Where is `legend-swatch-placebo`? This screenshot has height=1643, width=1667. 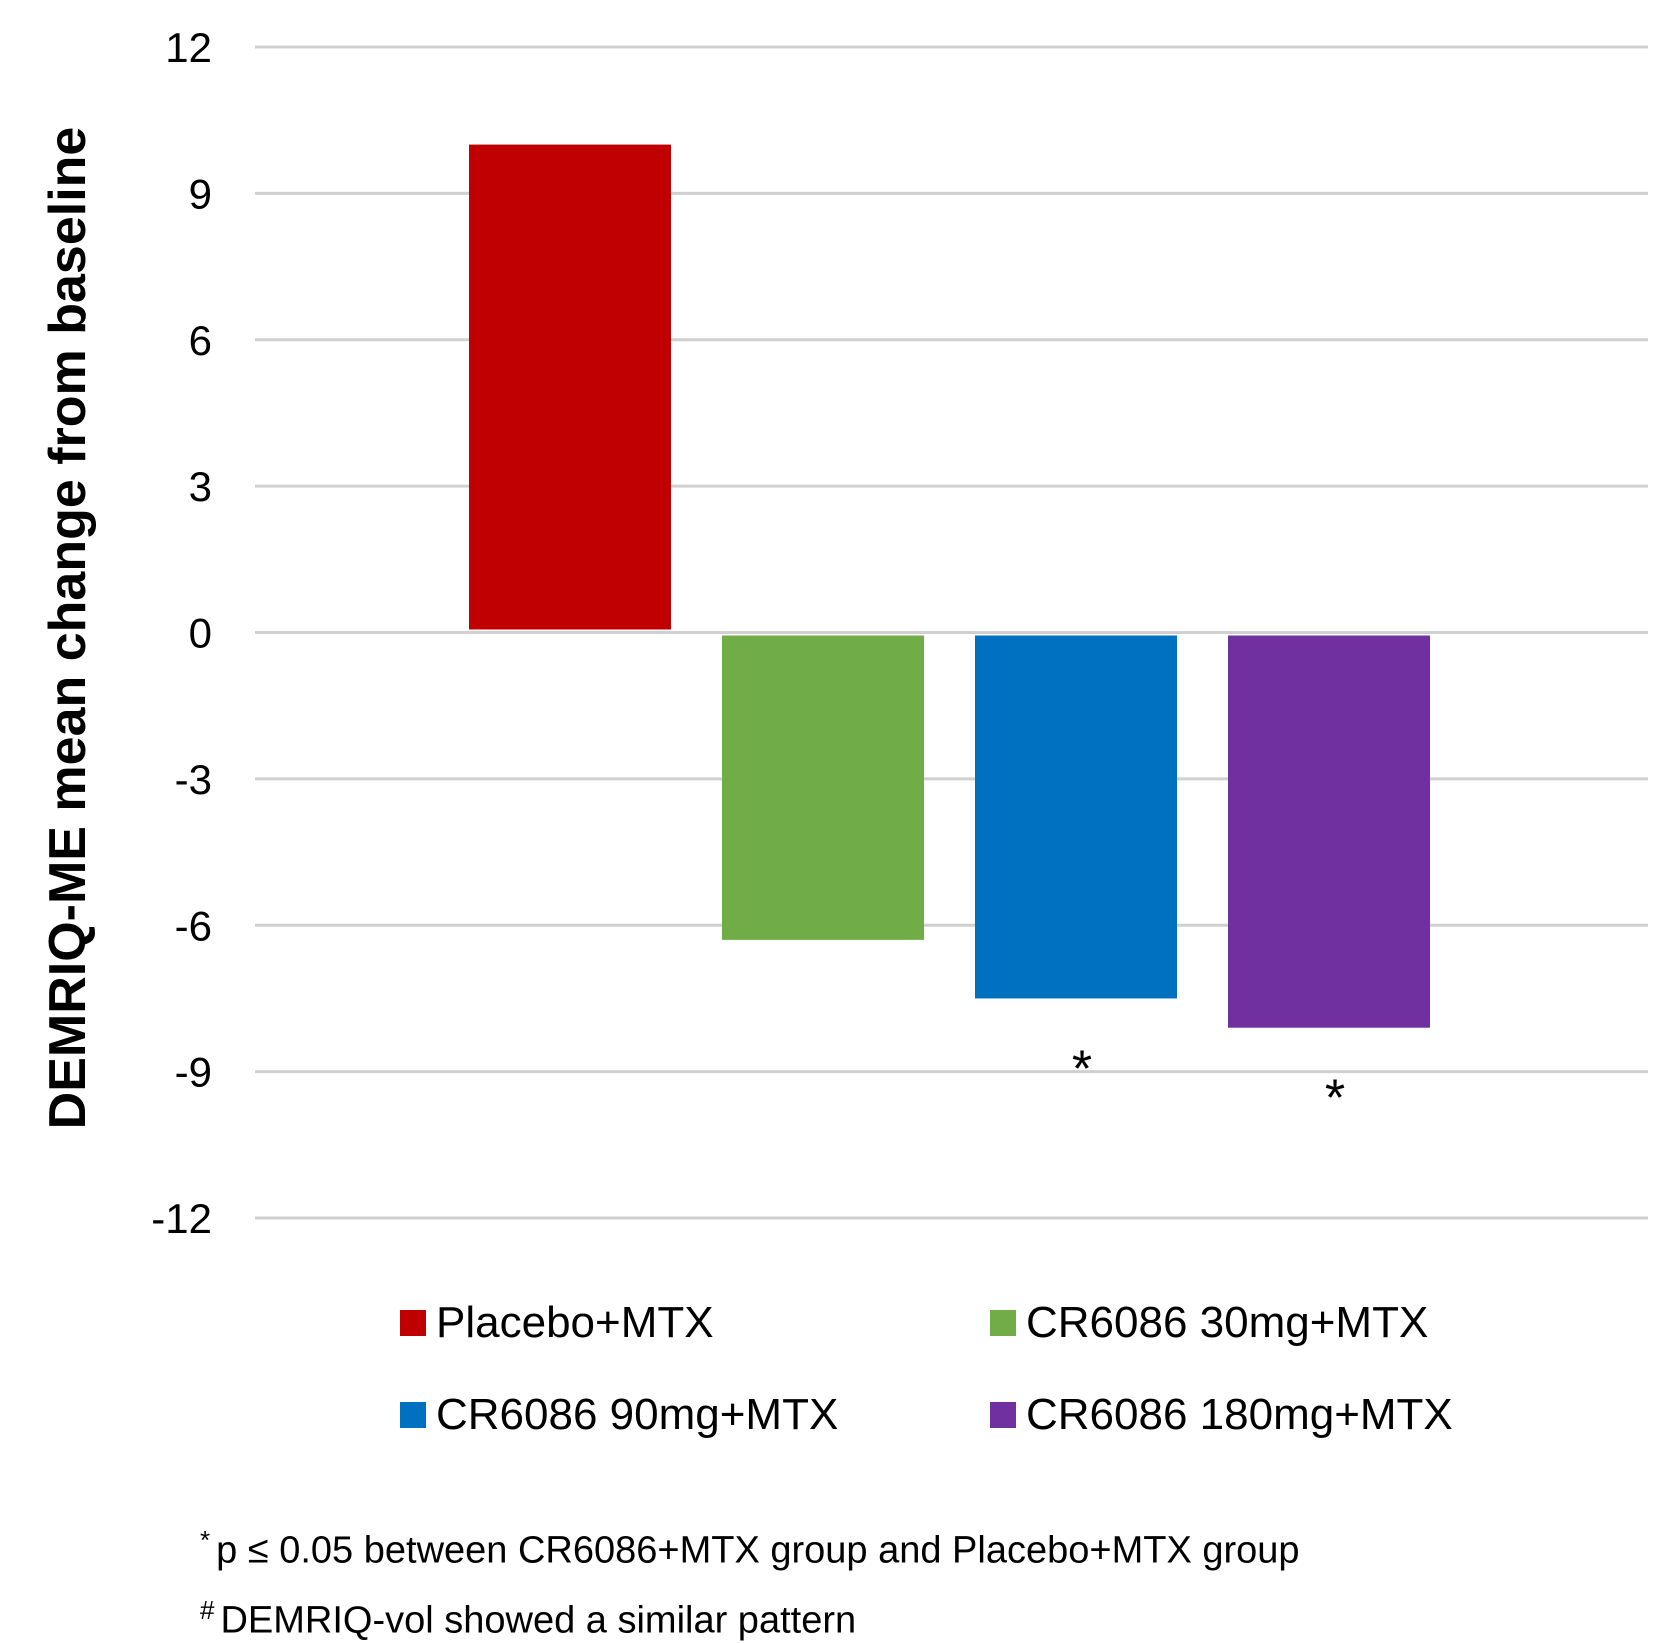
legend-swatch-placebo is located at coordinates (413, 1323).